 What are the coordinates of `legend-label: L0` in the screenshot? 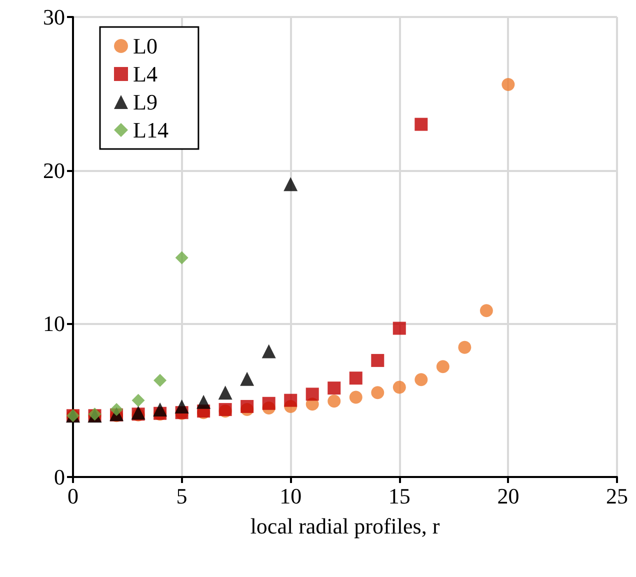 It's located at (145, 46).